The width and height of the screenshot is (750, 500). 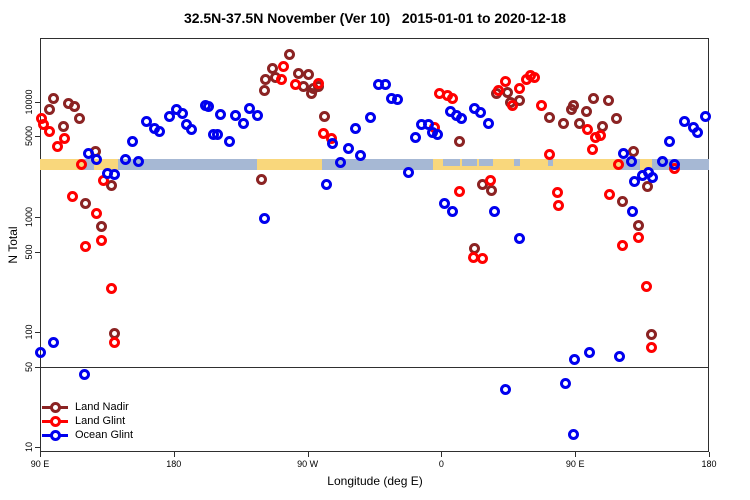 What do you see at coordinates (308, 464) in the screenshot?
I see `x-axis-tick-label: 90 W` at bounding box center [308, 464].